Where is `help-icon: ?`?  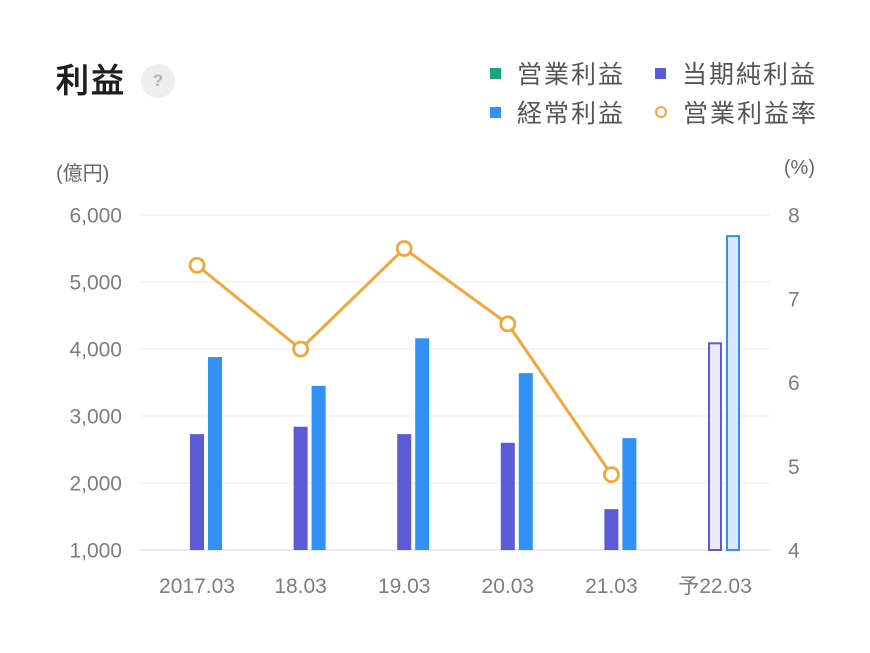 help-icon: ? is located at coordinates (158, 81).